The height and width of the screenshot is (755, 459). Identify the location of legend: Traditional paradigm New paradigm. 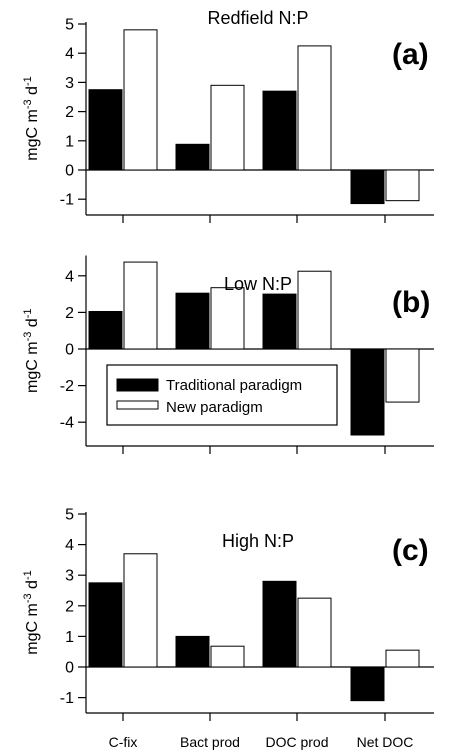
(222, 395).